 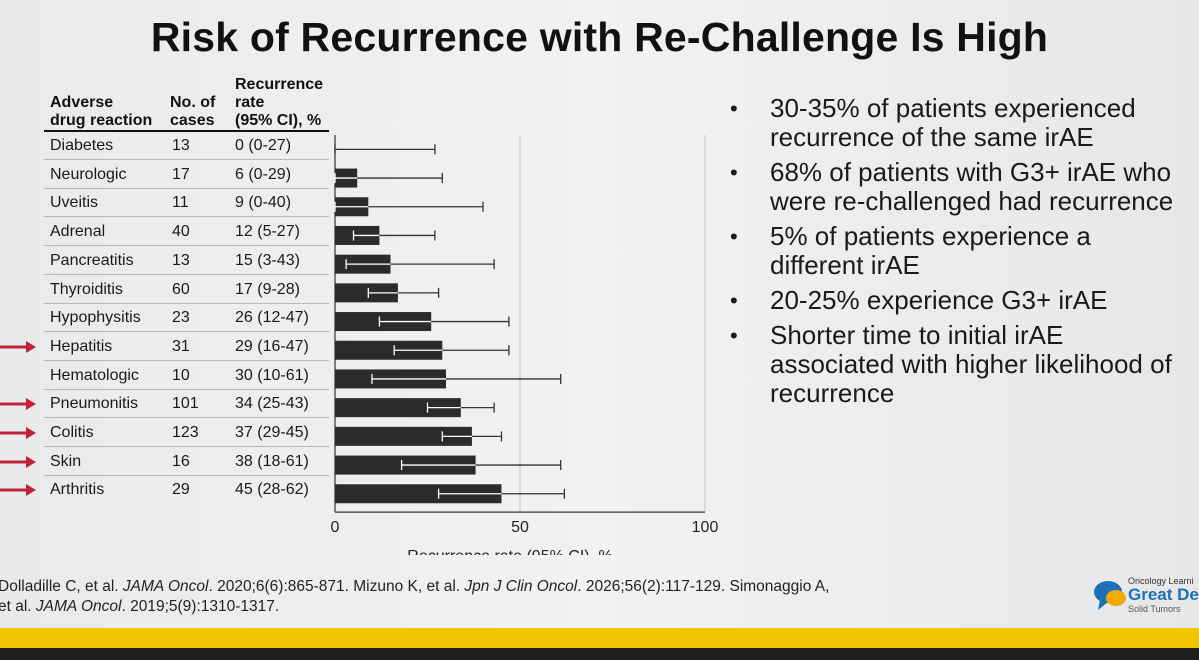 I want to click on row-cases: 17, so click(x=181, y=174).